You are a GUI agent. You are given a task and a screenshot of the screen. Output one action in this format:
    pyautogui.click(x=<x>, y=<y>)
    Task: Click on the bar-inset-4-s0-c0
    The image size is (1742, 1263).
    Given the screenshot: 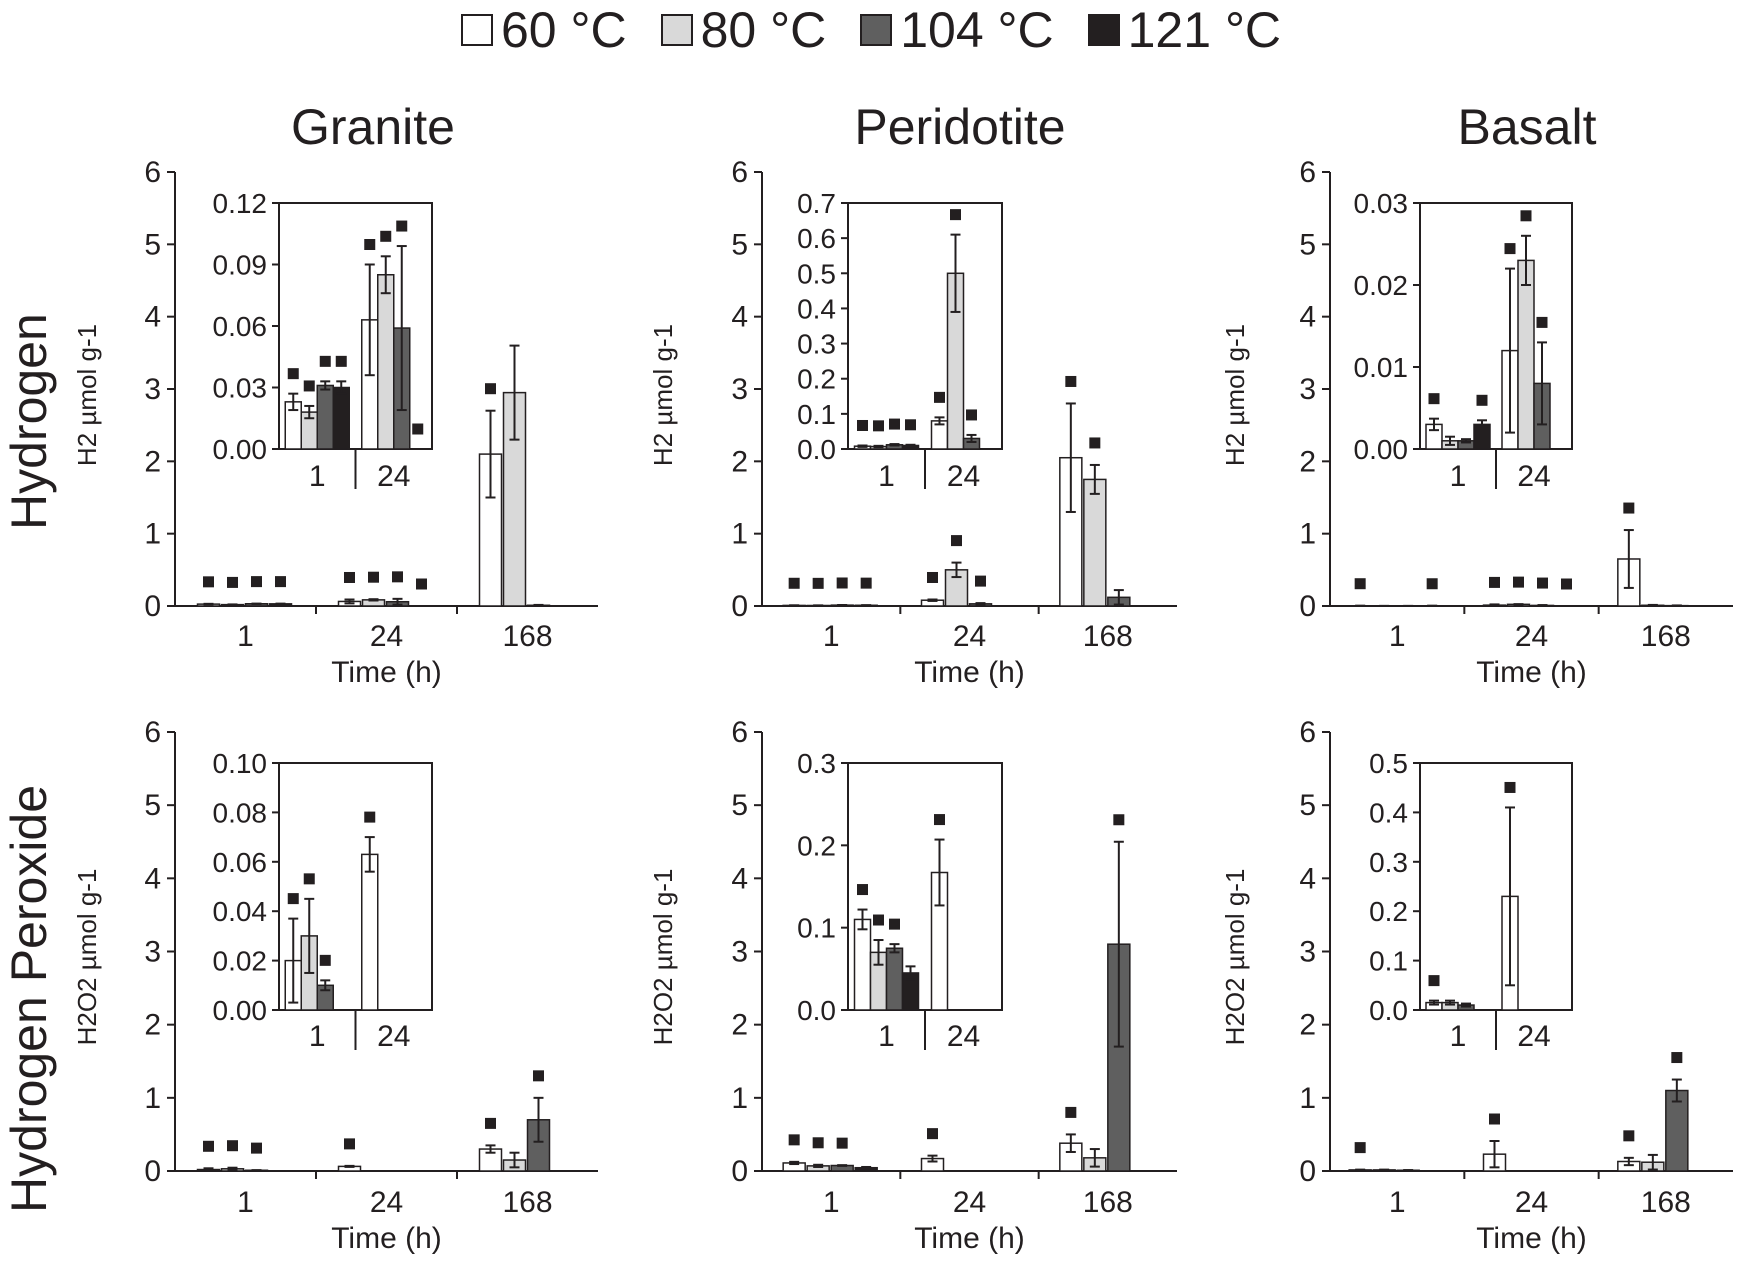 What is the action you would take?
    pyautogui.click(x=862, y=964)
    